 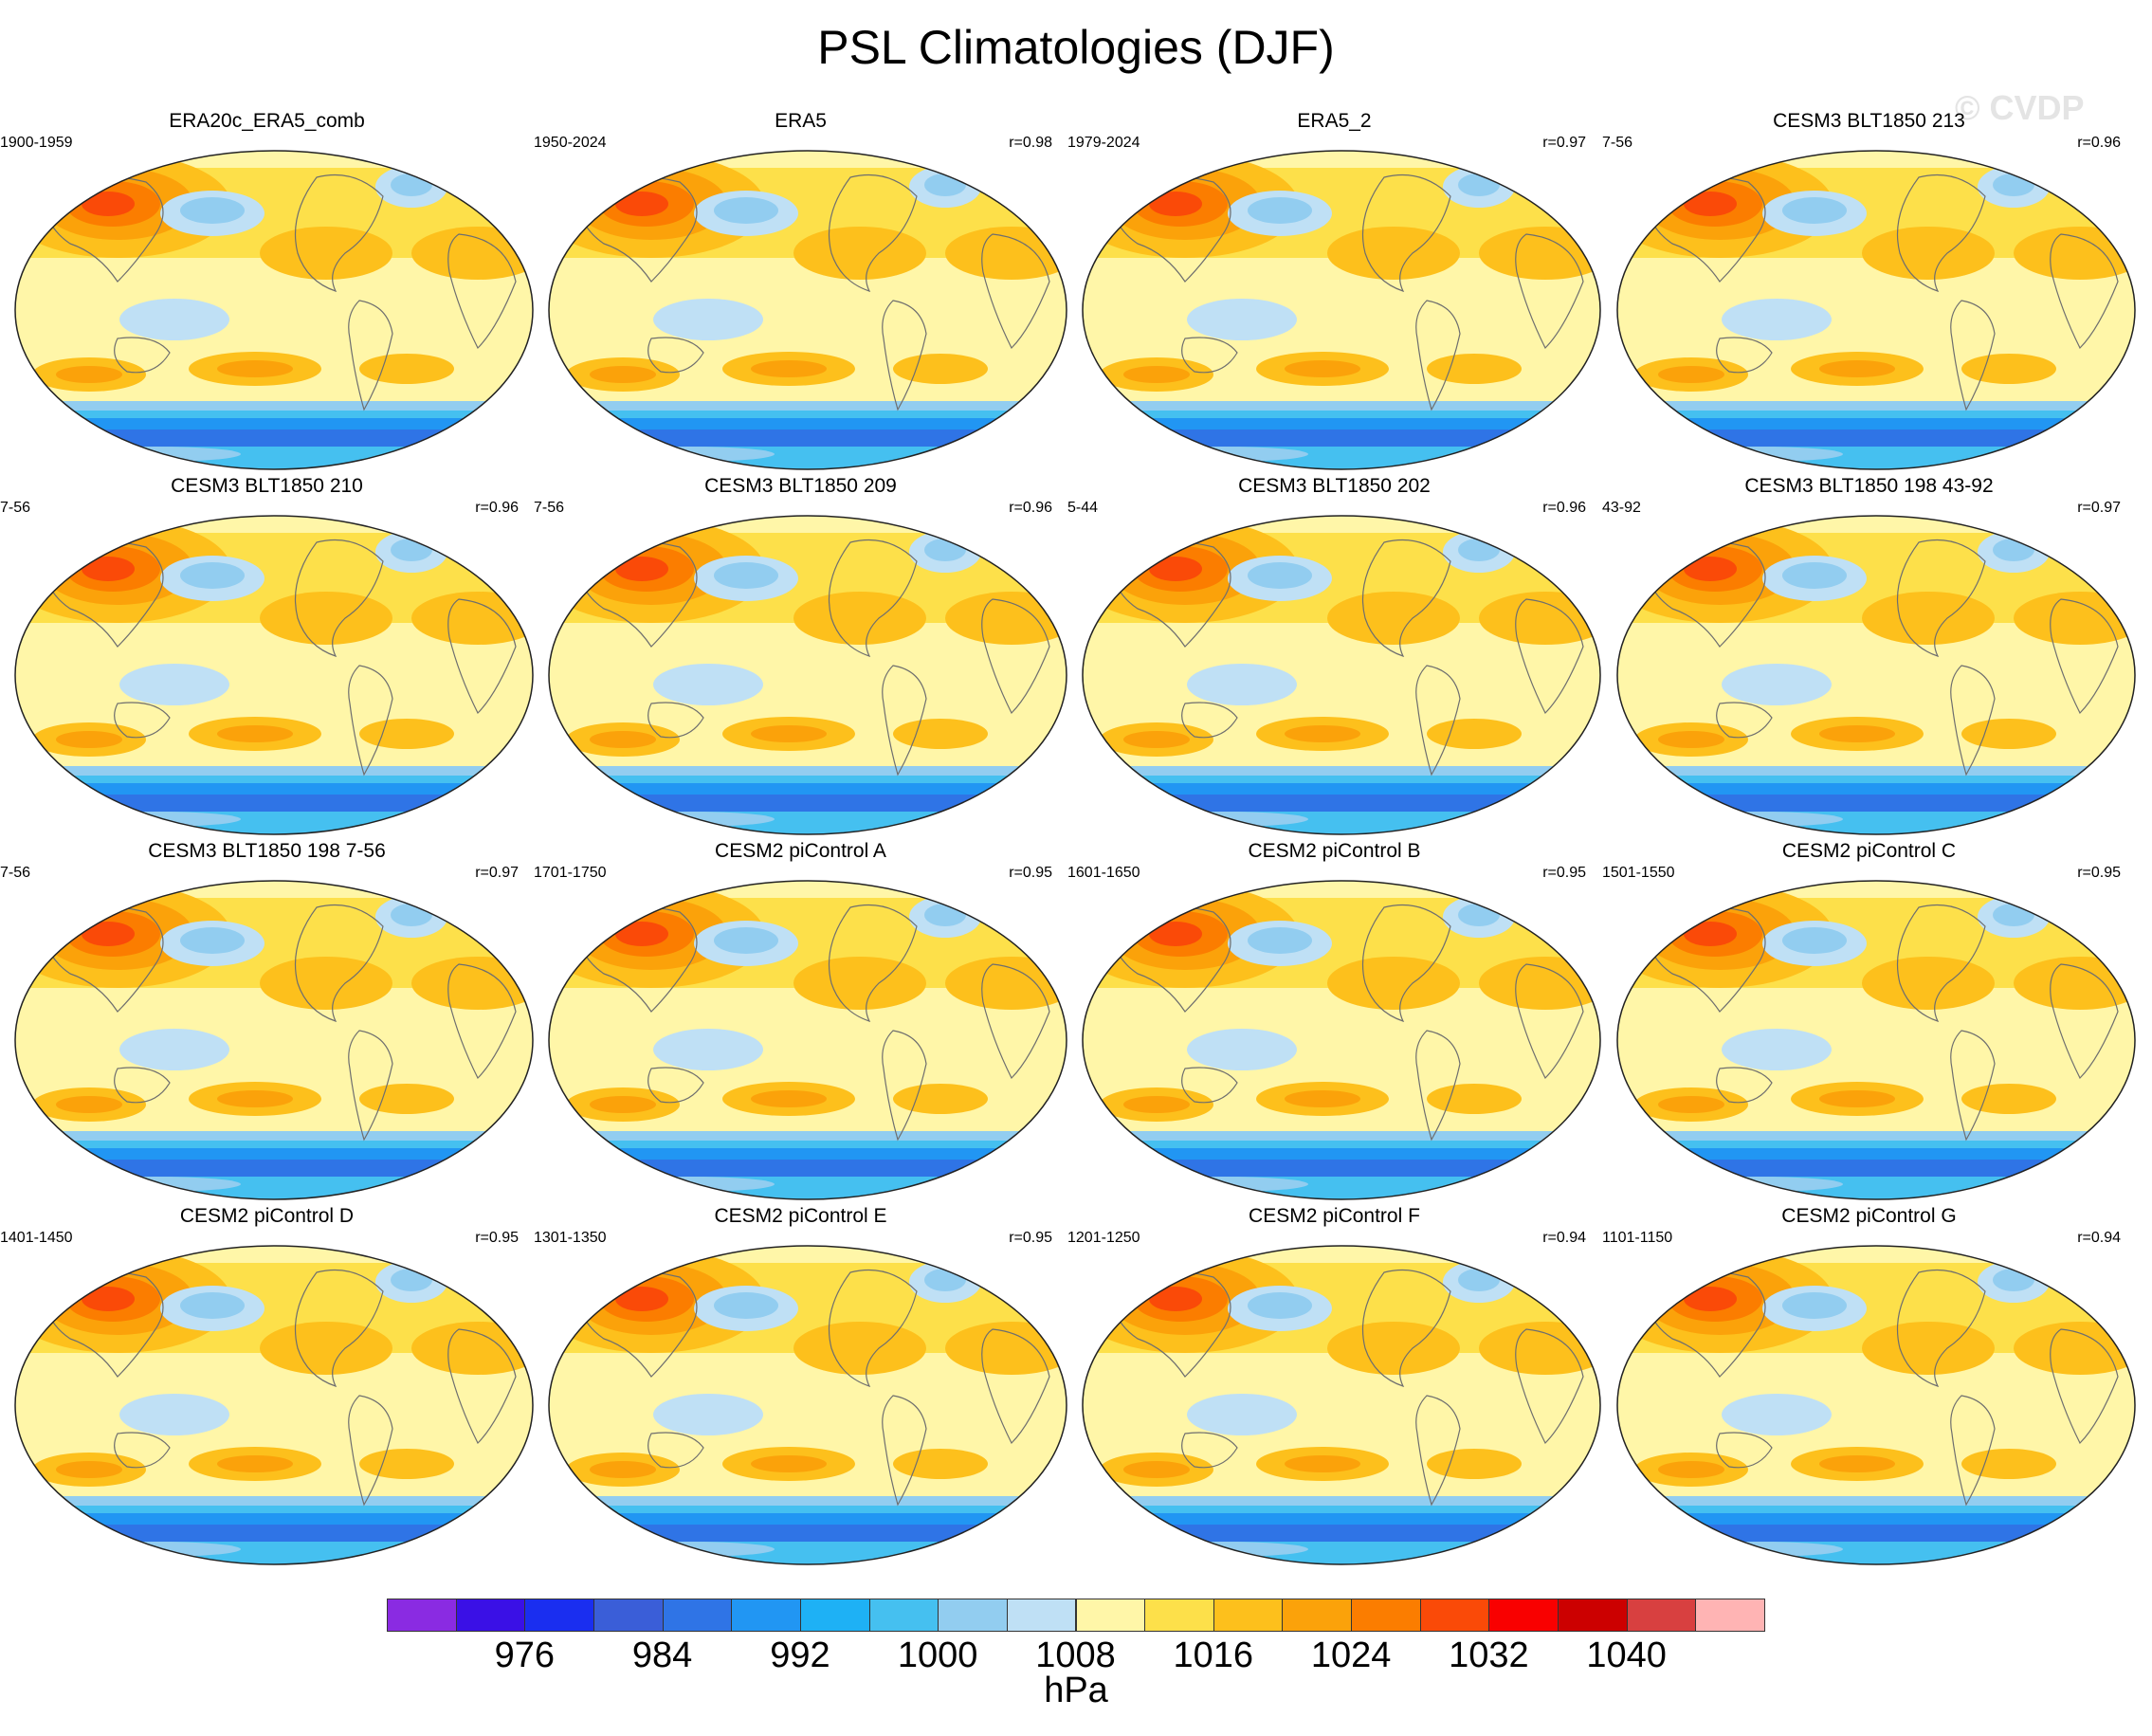 I want to click on panel-title: ERA20c_ERA5_comb, so click(x=267, y=121).